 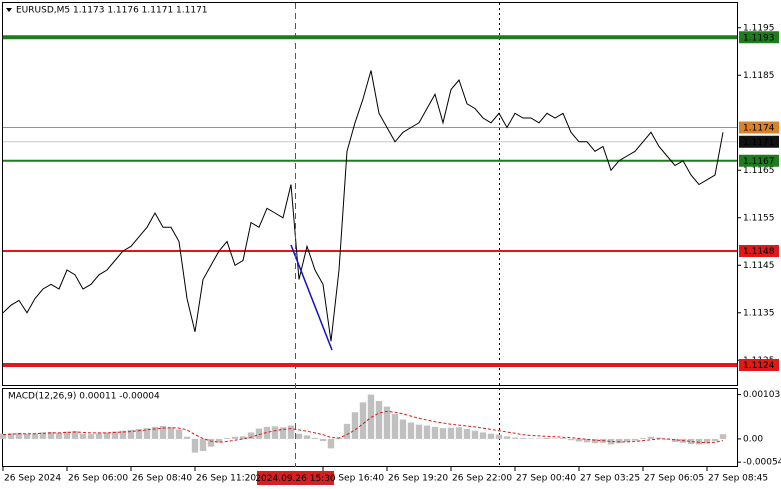 What do you see at coordinates (32, 479) in the screenshot?
I see `x-tick-label: 26 Sep 2024` at bounding box center [32, 479].